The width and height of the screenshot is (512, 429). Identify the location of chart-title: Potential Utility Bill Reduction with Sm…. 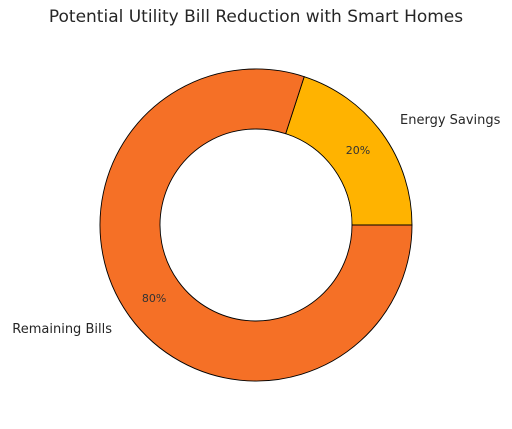
(256, 17).